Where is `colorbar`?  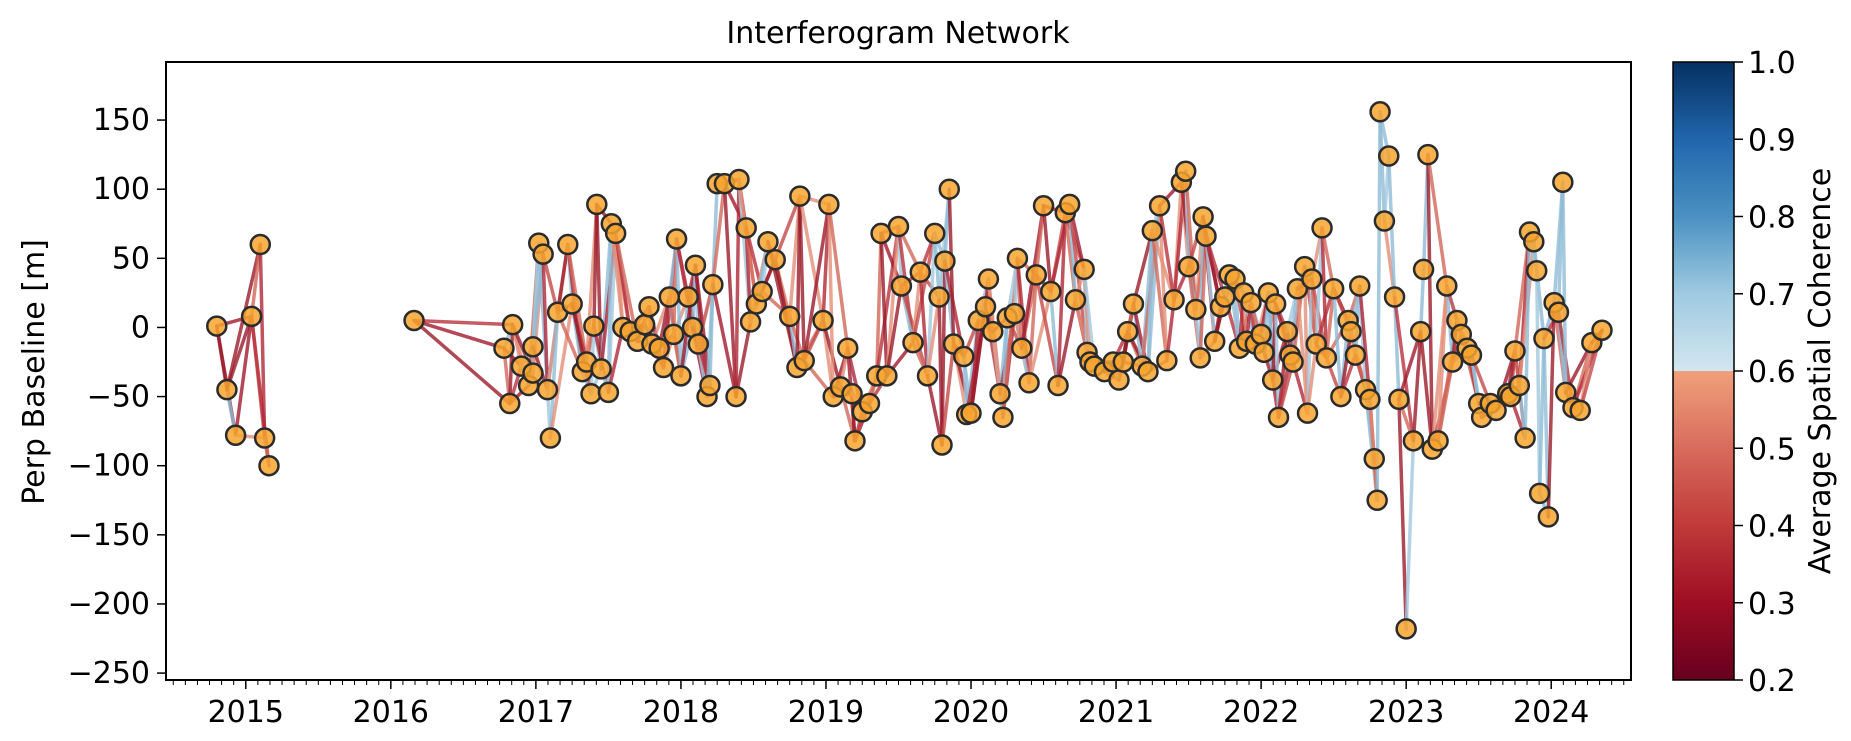 colorbar is located at coordinates (1703, 371).